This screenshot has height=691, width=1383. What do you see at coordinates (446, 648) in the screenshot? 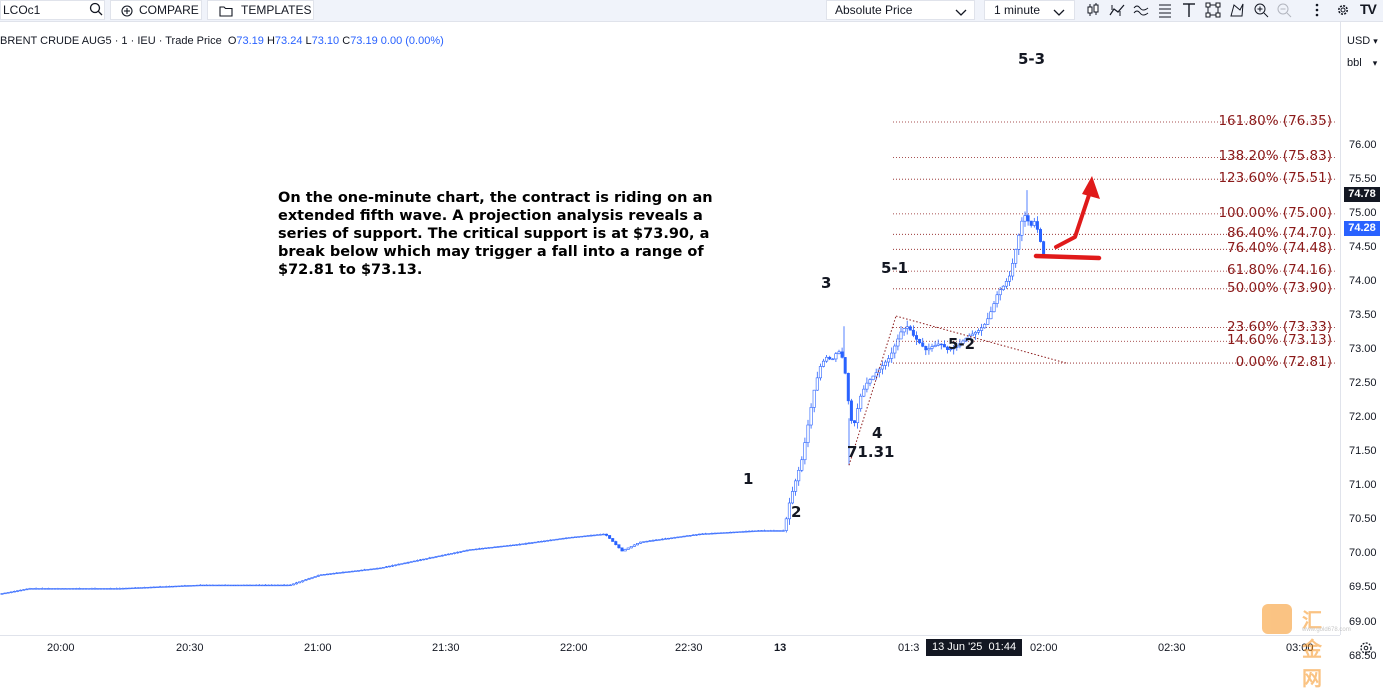
I see `time-tick: 21:30` at bounding box center [446, 648].